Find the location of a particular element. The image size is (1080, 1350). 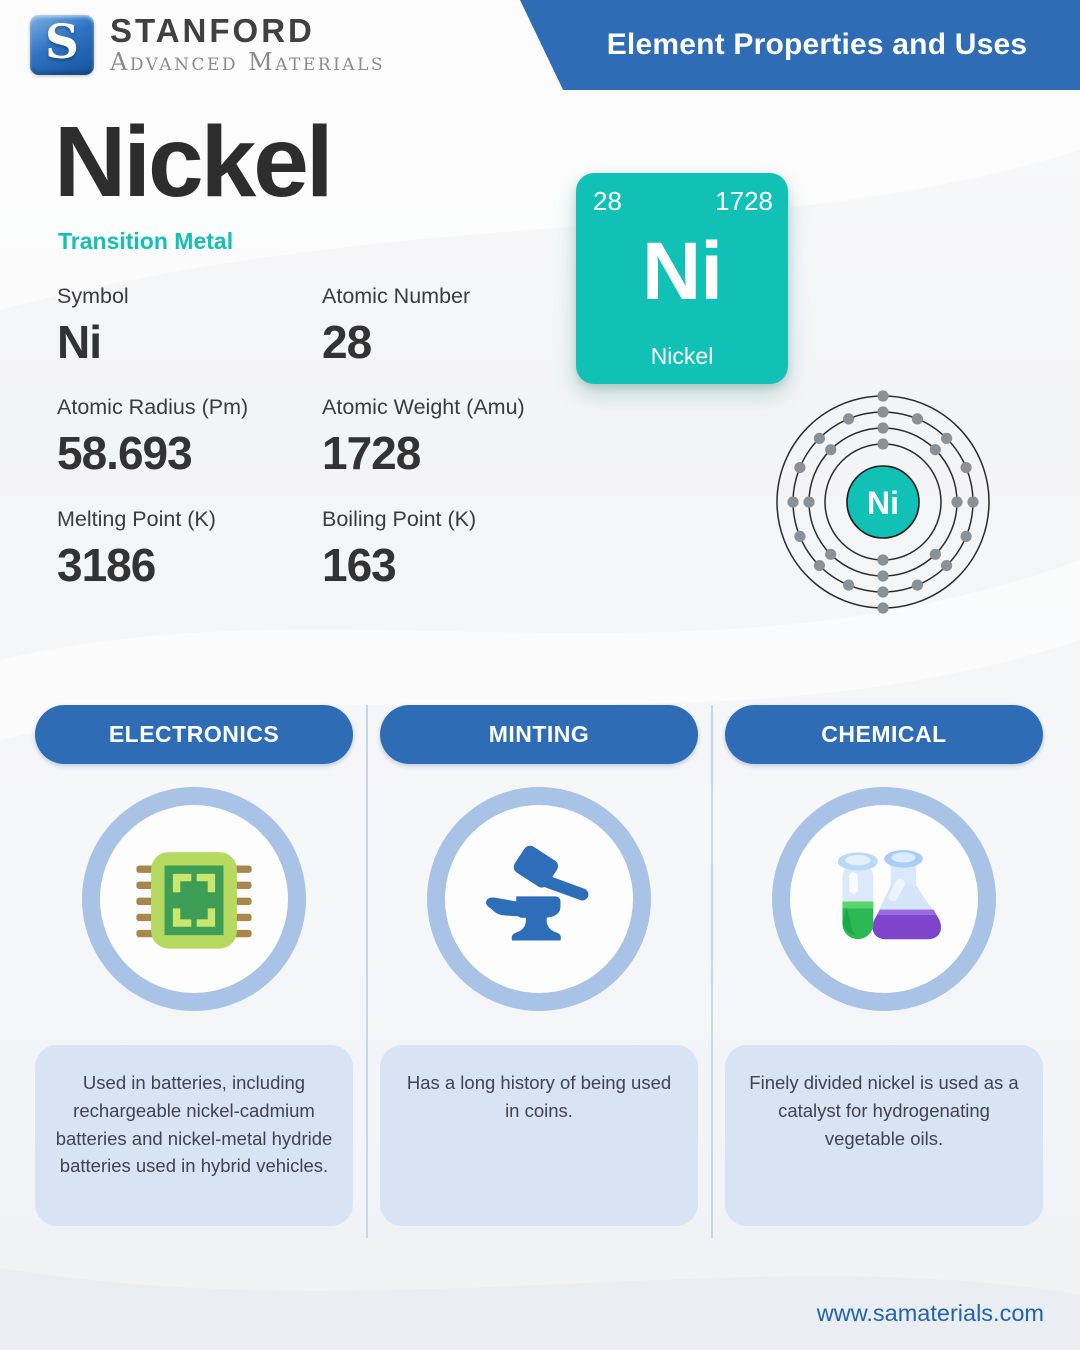

brand-logo: S STANFORD Advanced Materials is located at coordinates (208, 44).